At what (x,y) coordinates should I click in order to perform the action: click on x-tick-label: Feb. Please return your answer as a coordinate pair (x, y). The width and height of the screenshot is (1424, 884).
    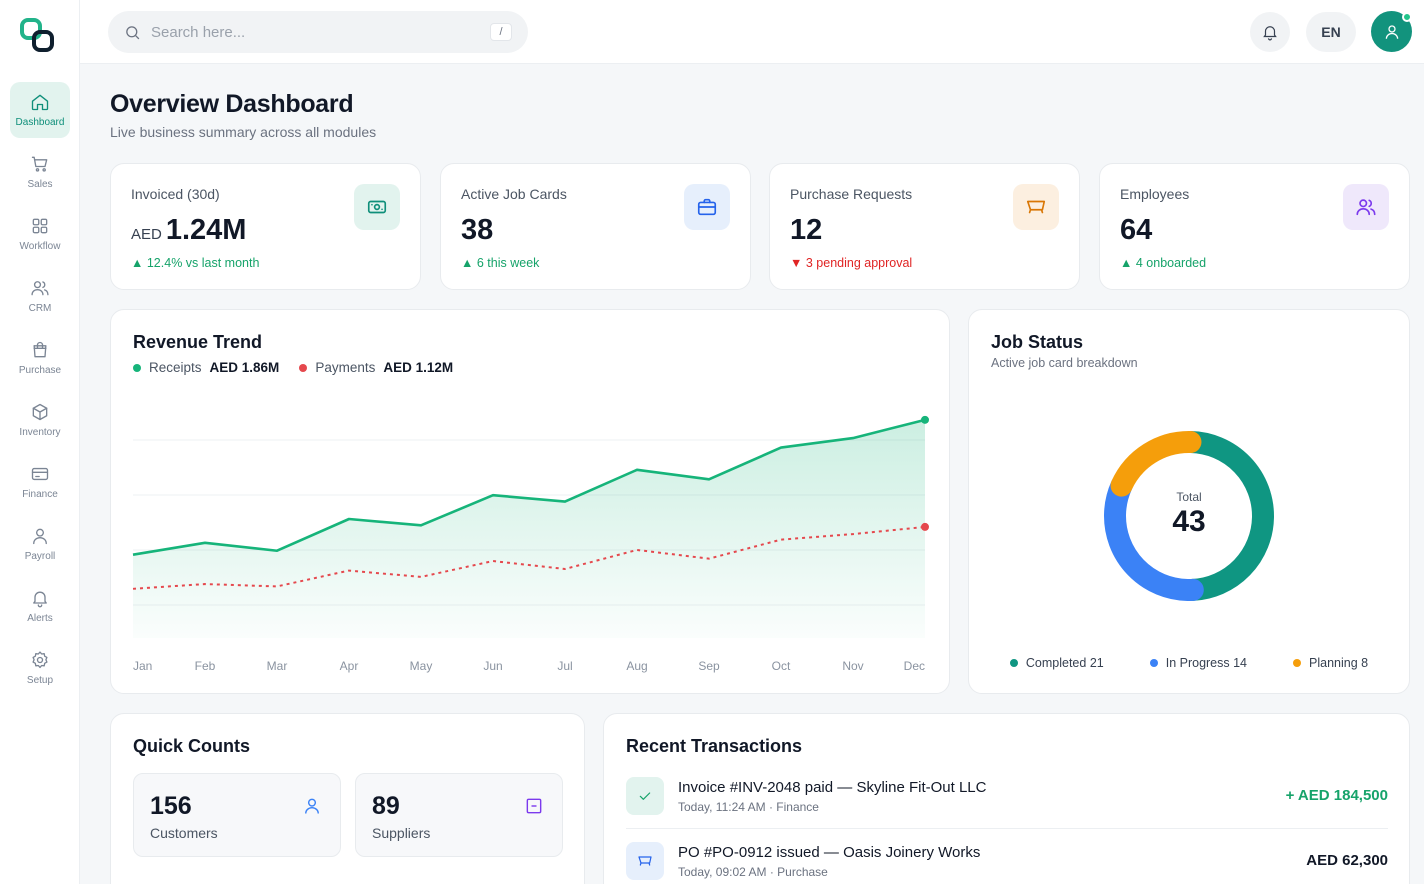
    Looking at the image, I should click on (205, 666).